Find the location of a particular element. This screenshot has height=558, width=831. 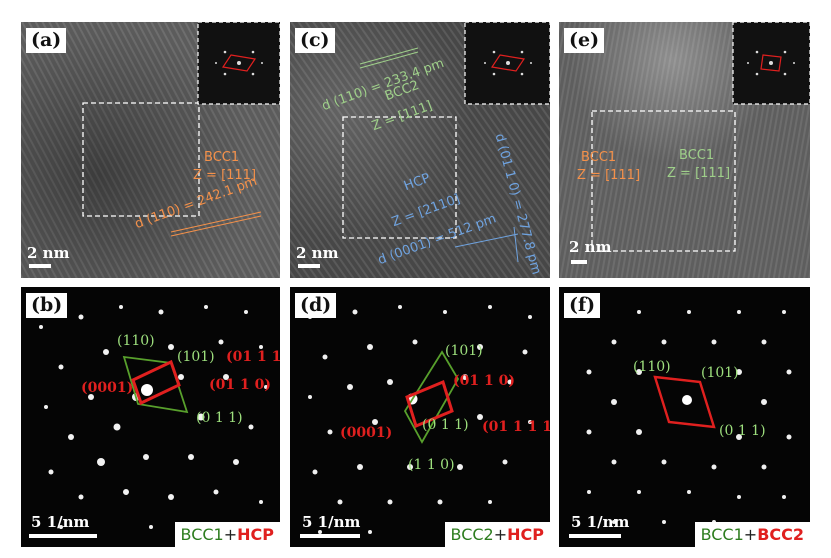

panel-tag-e: (e) is located at coordinates (584, 40).